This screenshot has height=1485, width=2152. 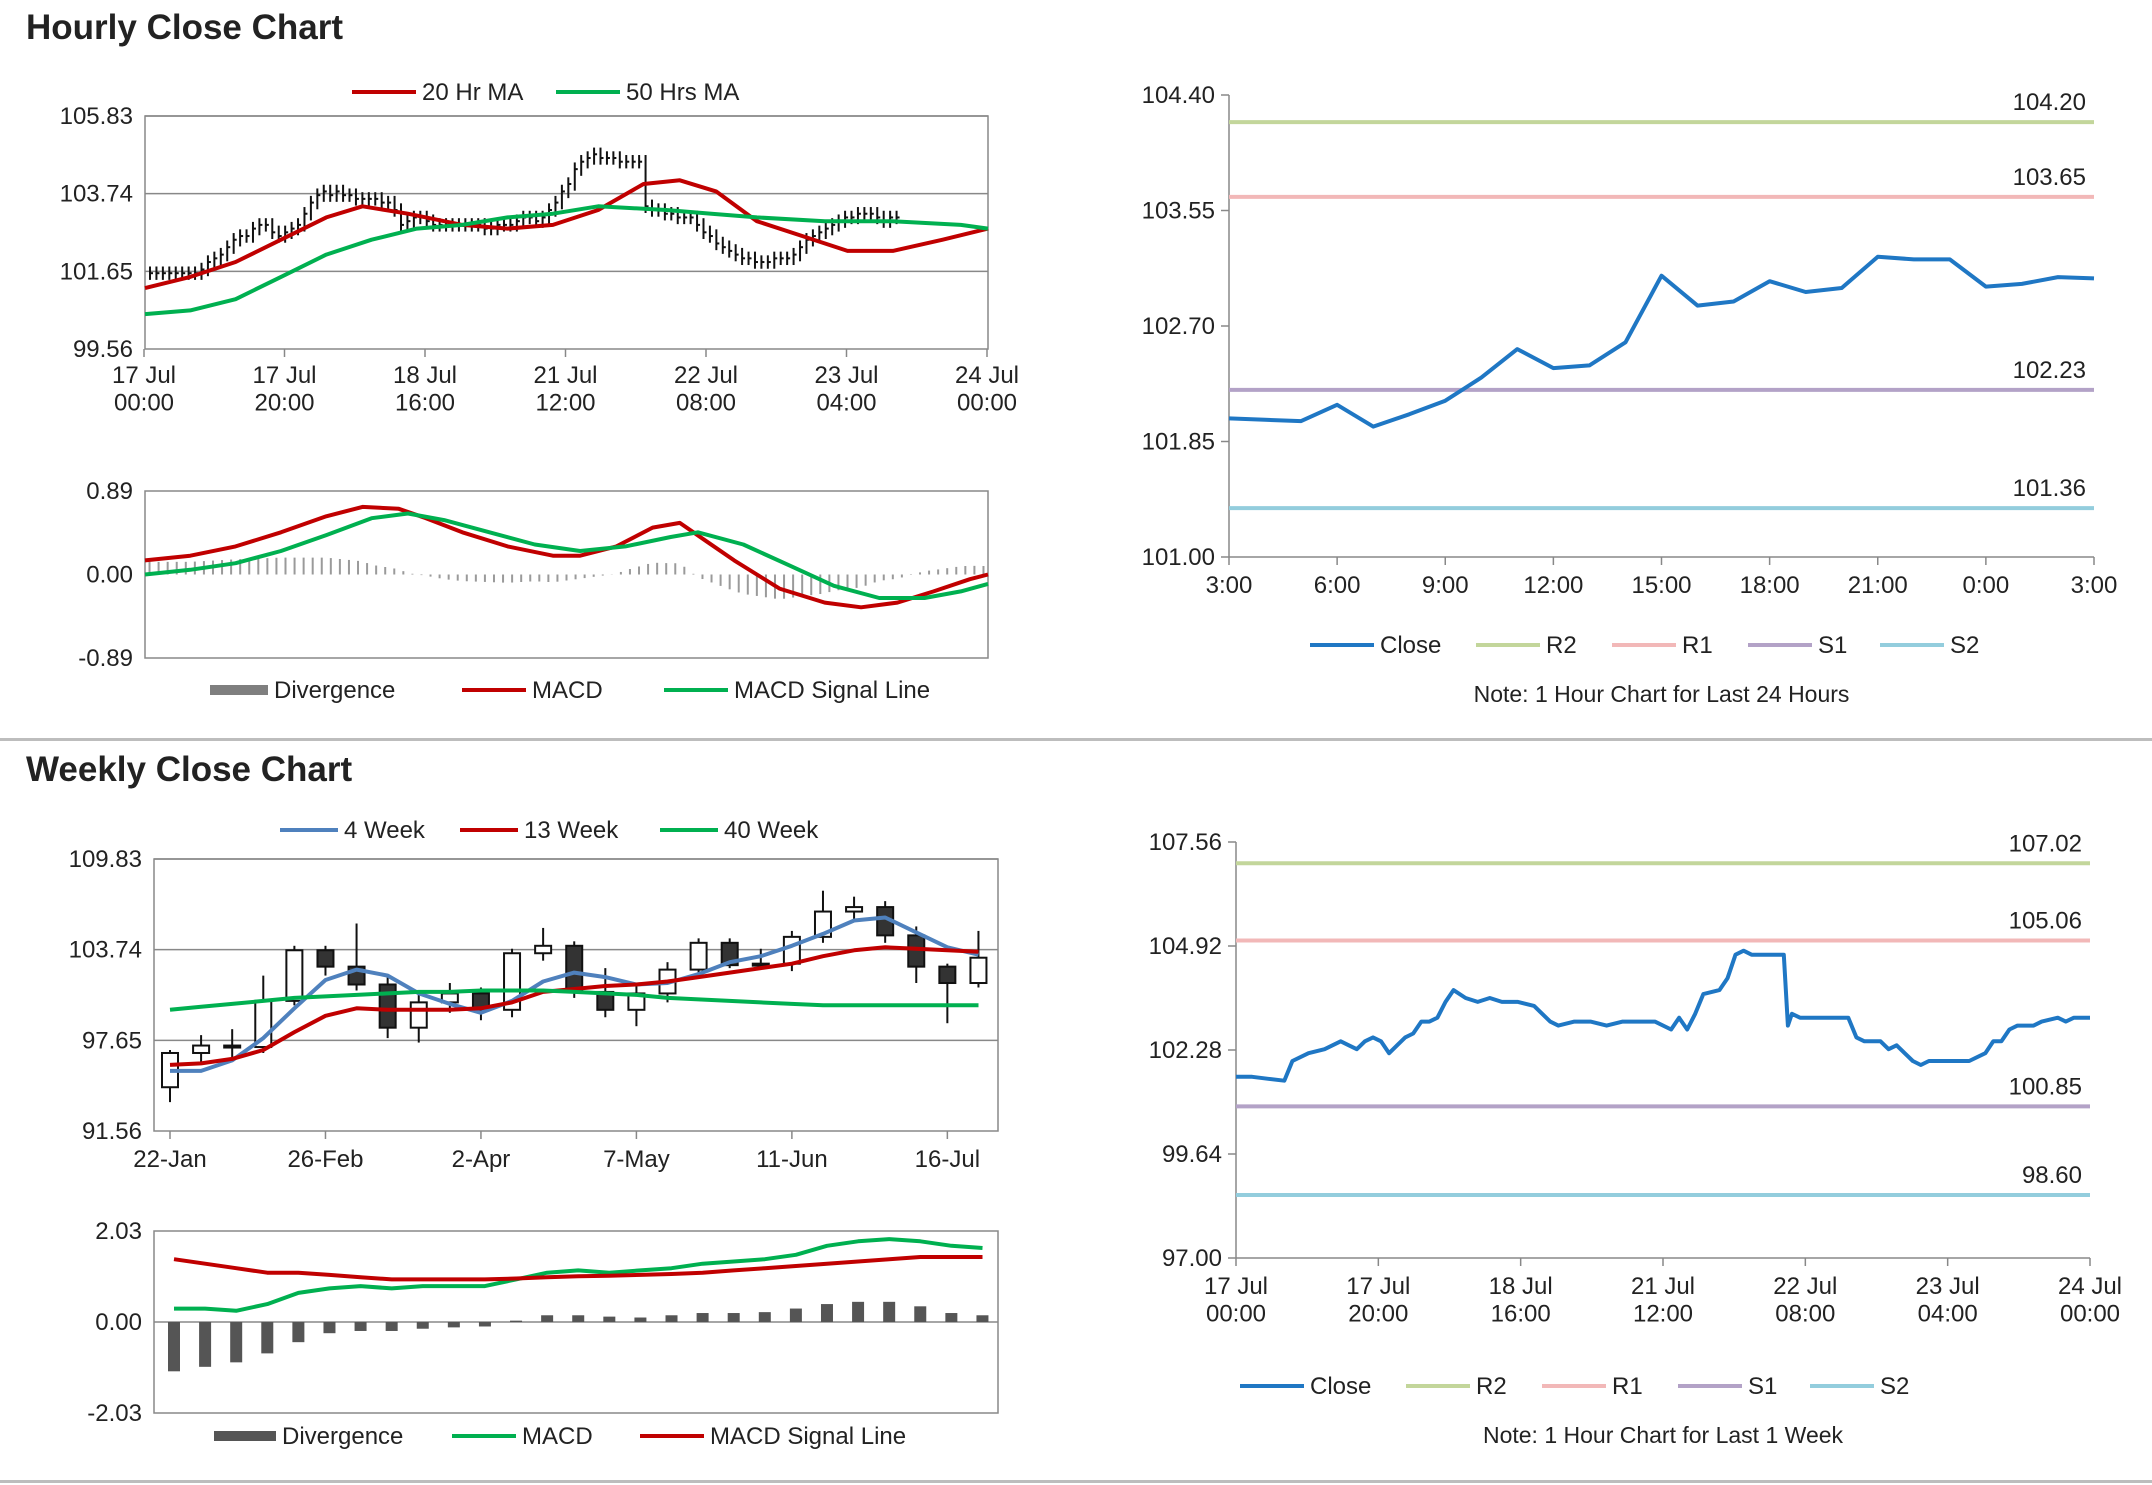 I want to click on weekly-price-legend-13week: 13 Week, so click(x=571, y=830).